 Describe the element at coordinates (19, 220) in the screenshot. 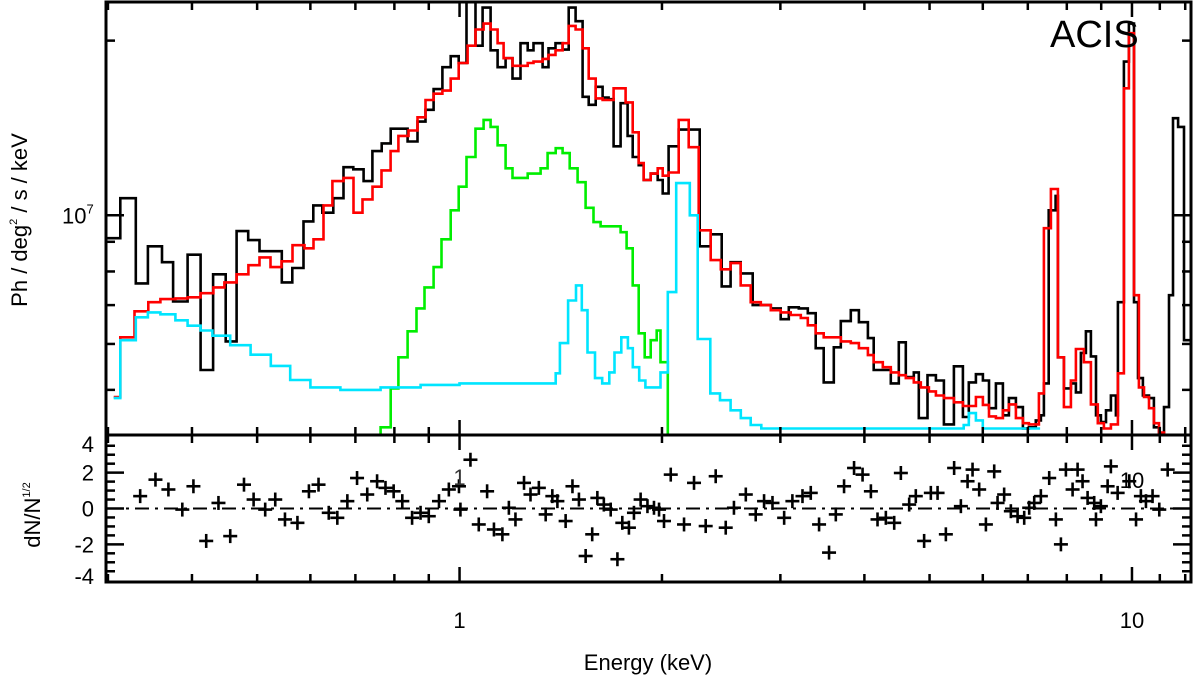

I see `y-axis-label: Ph / deg2 / s / keV` at that location.